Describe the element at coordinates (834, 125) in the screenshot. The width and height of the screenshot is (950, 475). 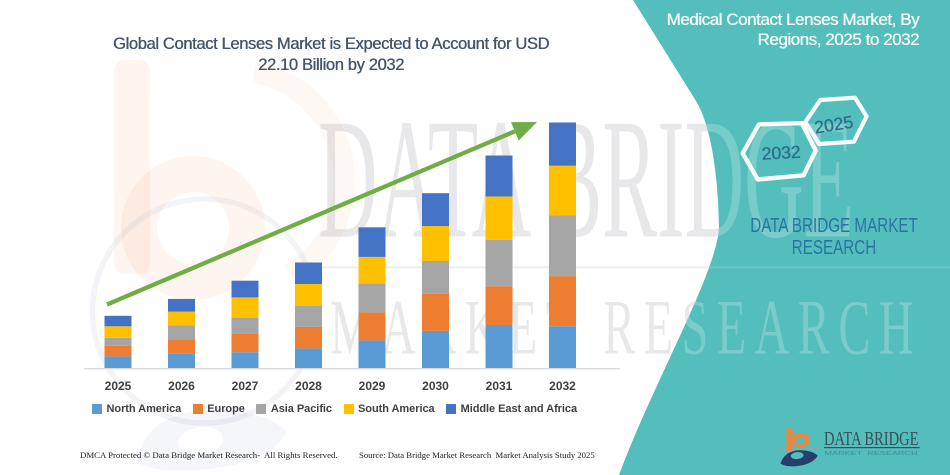
I see `svg-text: 2025` at that location.